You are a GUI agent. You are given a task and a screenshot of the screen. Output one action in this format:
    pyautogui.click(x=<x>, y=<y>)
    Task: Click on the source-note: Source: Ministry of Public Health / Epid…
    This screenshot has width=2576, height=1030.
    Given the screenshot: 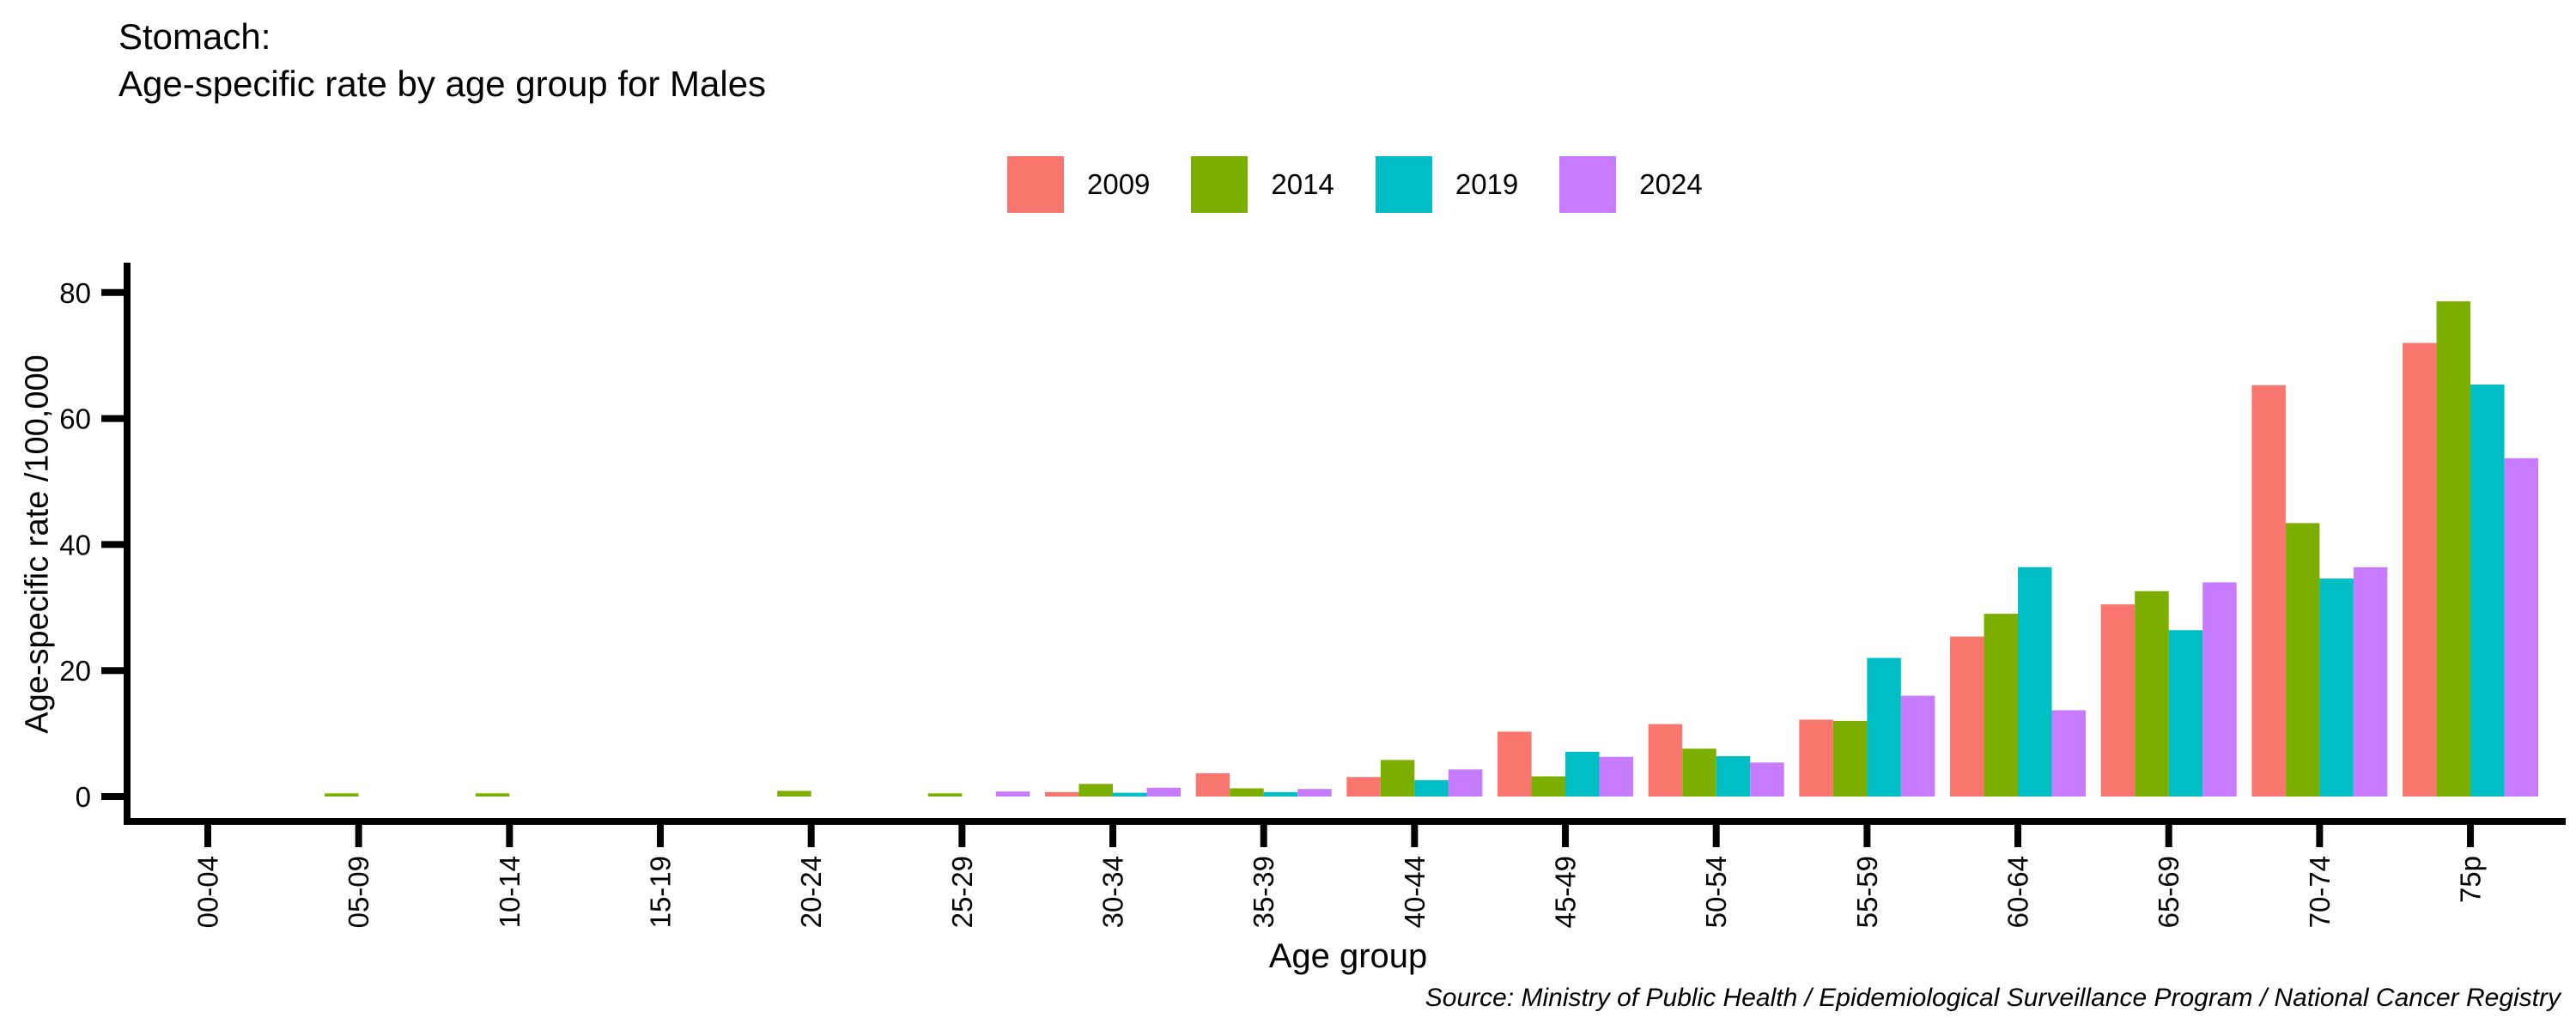 What is the action you would take?
    pyautogui.click(x=1993, y=998)
    